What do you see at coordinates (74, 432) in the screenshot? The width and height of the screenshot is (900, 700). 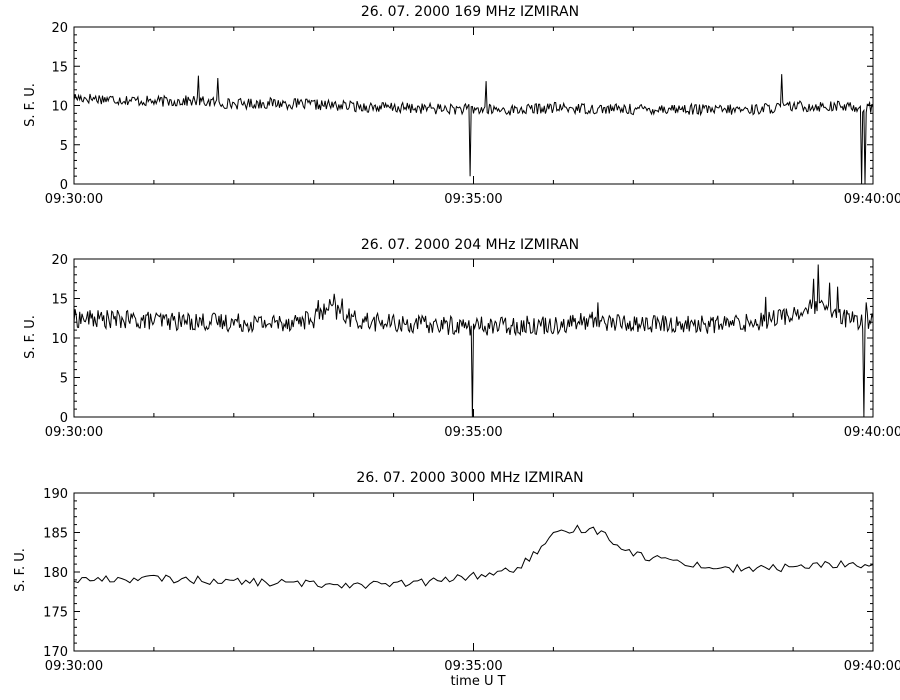 I see `x-tick-label-204mhz-0: 09:30:00` at bounding box center [74, 432].